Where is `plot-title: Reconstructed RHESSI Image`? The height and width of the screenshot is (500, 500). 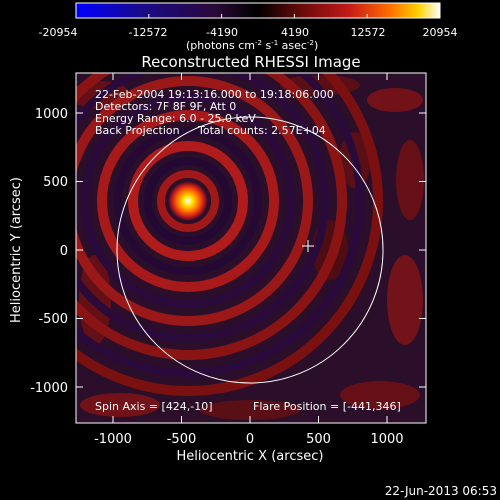 plot-title: Reconstructed RHESSI Image is located at coordinates (250, 62).